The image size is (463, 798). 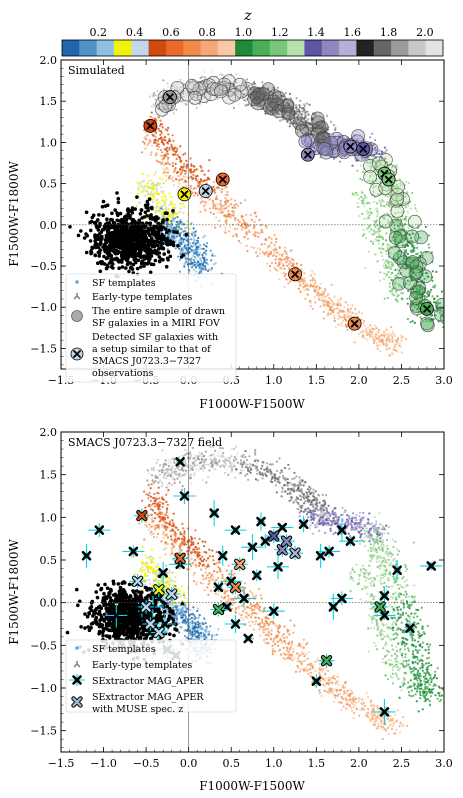 I want to click on colorbar-segments, so click(x=253, y=48).